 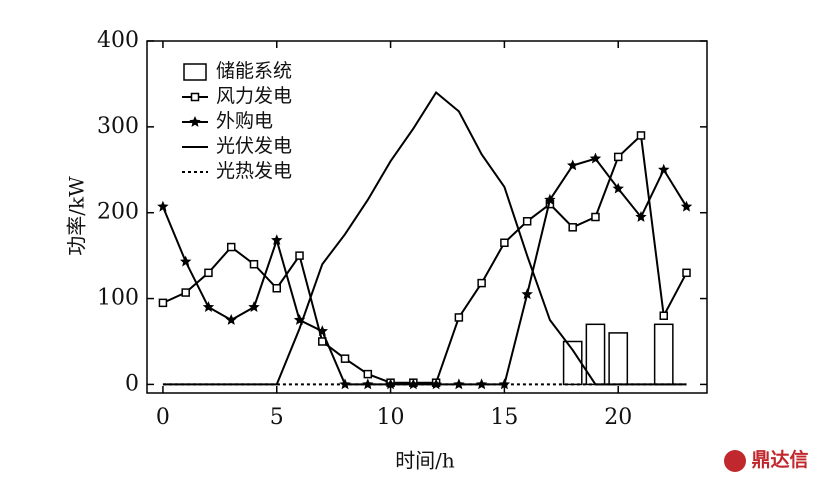 I want to click on legend-label: 光热发电, so click(x=254, y=171).